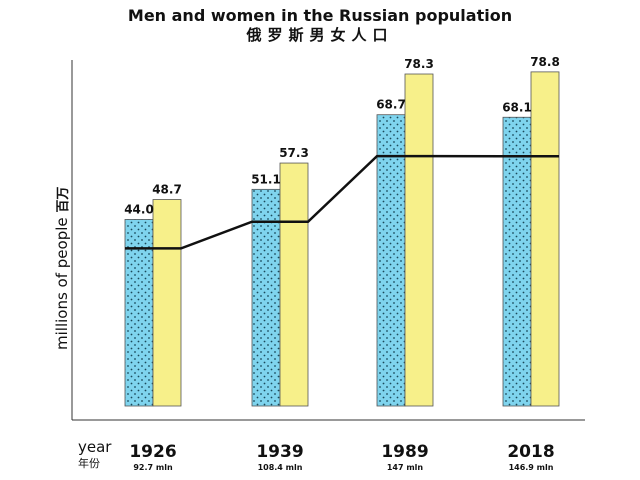  I want to click on y-axis-label-zh: 百万, so click(63, 199).